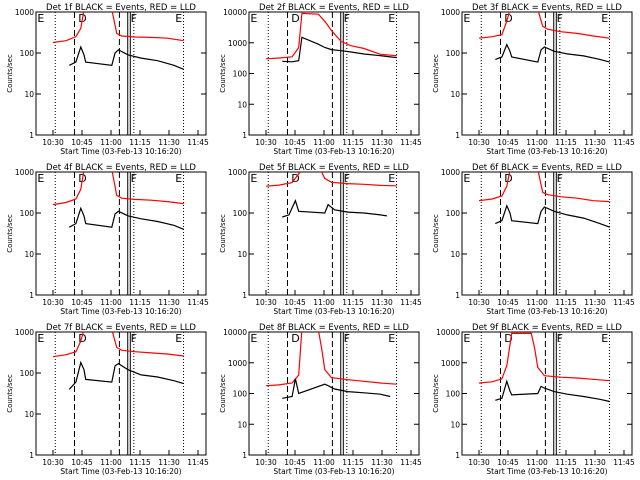  Describe the element at coordinates (566, 302) in the screenshot. I see `panel-6-xtick-label-4: 11:15` at that location.